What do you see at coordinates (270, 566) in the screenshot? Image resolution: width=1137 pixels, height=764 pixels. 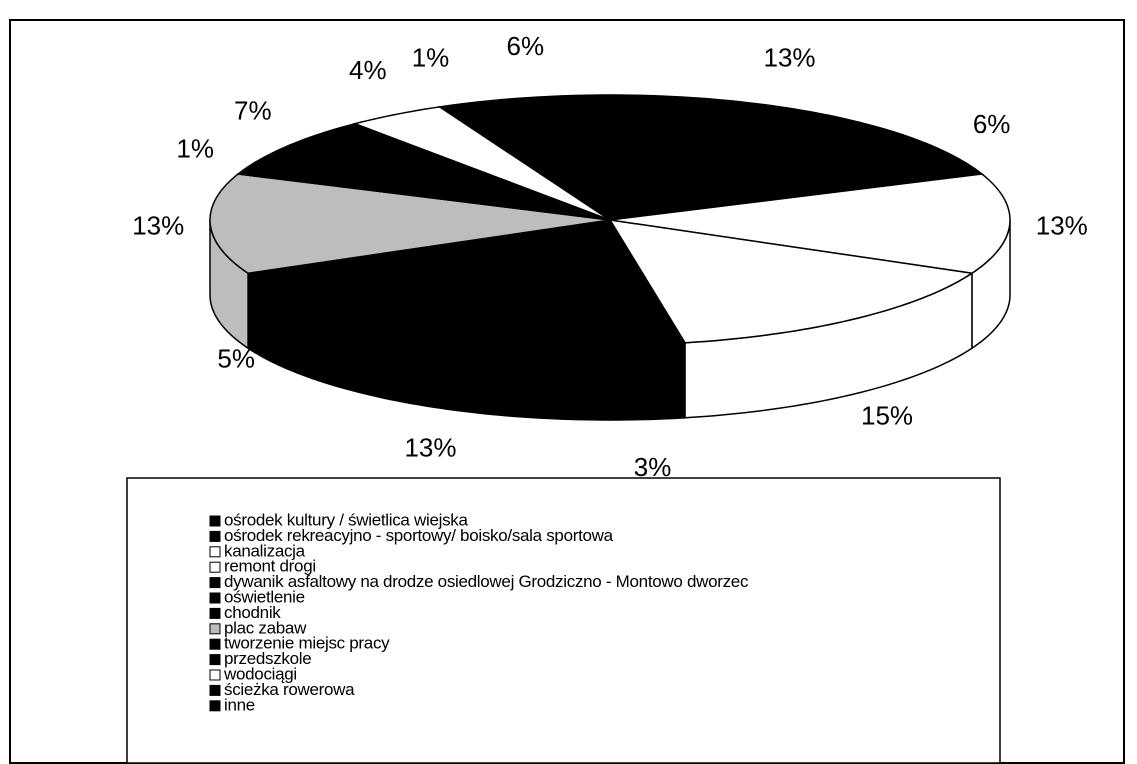 I see `legend-label: remont drogi` at bounding box center [270, 566].